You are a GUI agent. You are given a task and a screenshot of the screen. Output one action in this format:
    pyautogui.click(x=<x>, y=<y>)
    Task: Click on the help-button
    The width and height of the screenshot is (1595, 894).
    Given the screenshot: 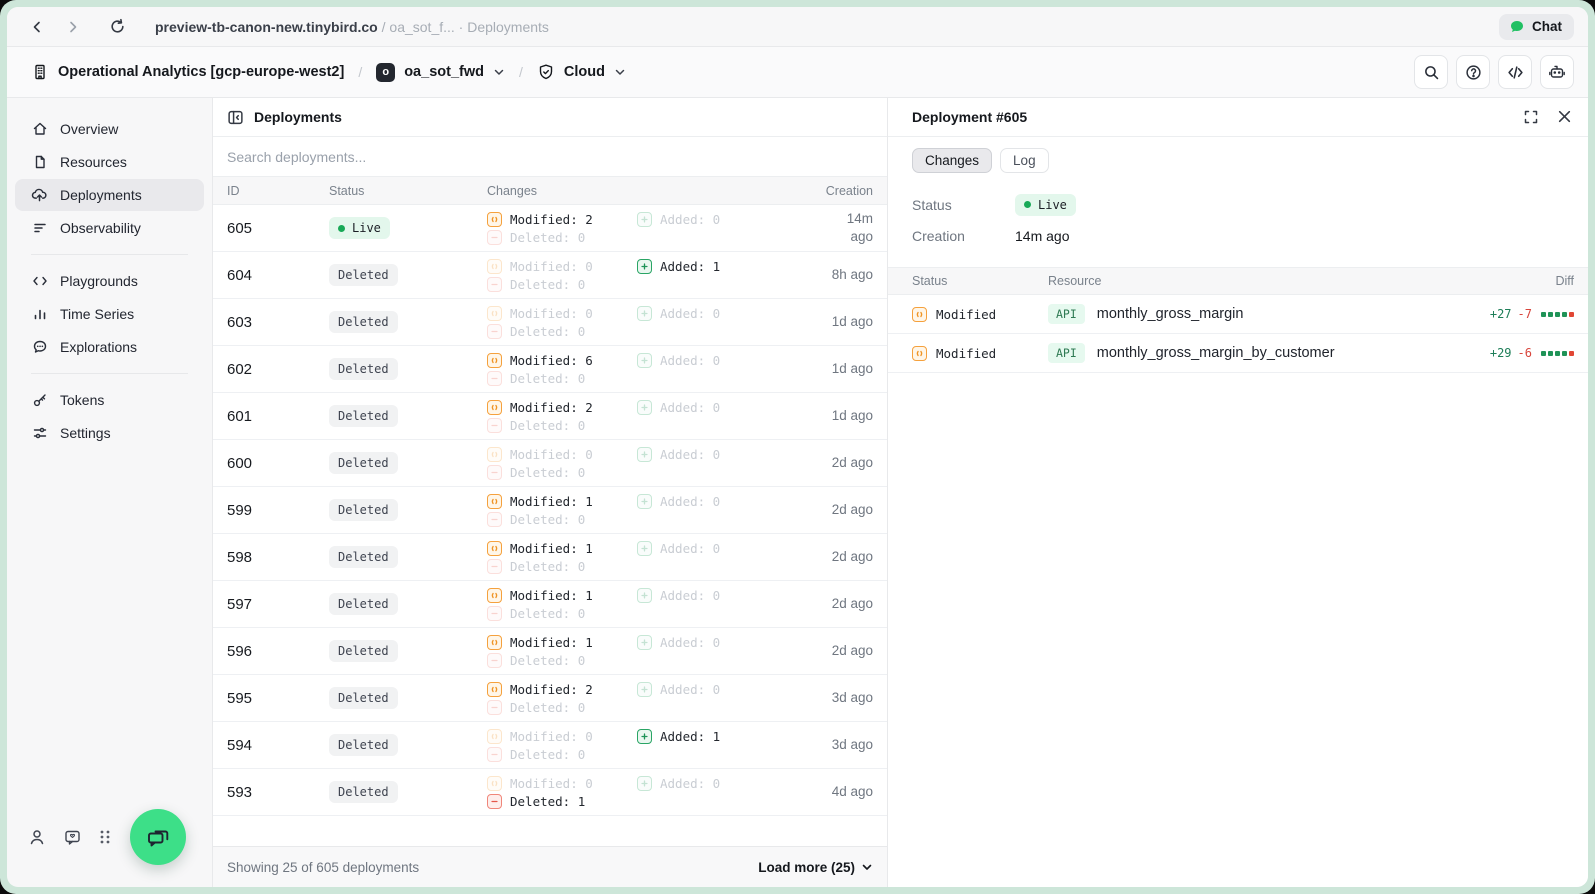 What is the action you would take?
    pyautogui.click(x=1473, y=72)
    